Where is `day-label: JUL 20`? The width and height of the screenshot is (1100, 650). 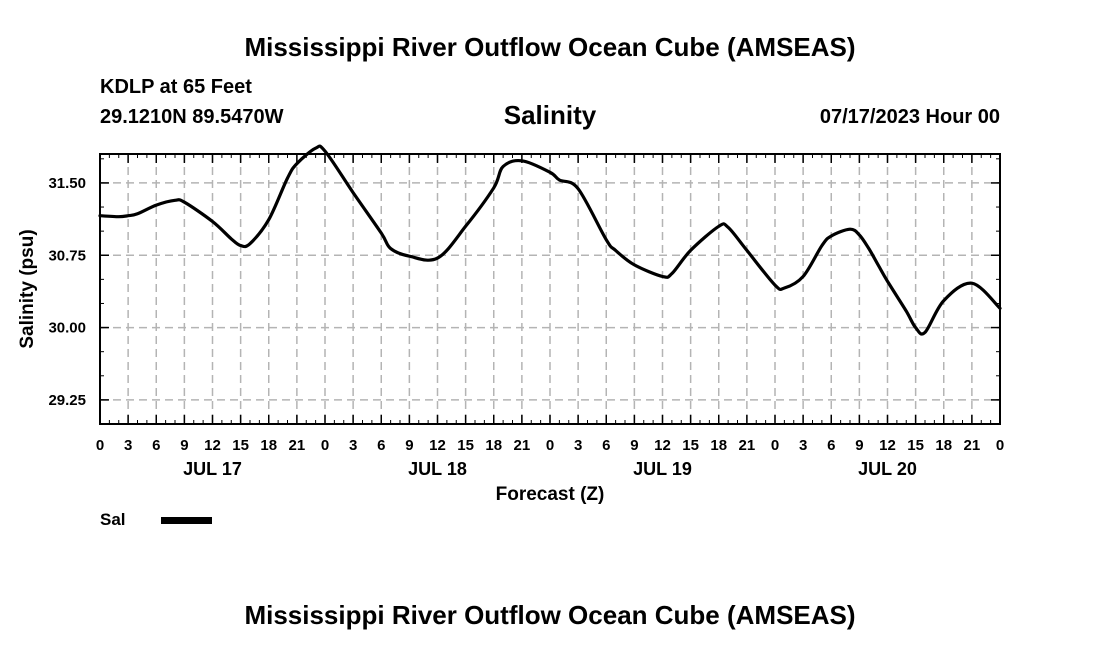 day-label: JUL 20 is located at coordinates (887, 469).